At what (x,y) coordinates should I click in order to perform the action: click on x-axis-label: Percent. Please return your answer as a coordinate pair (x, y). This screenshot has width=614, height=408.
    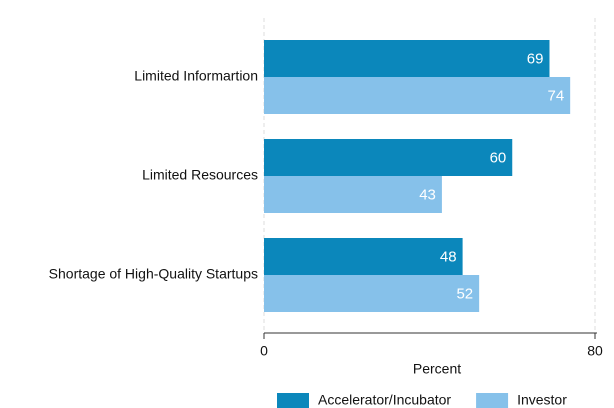
    Looking at the image, I should click on (437, 369).